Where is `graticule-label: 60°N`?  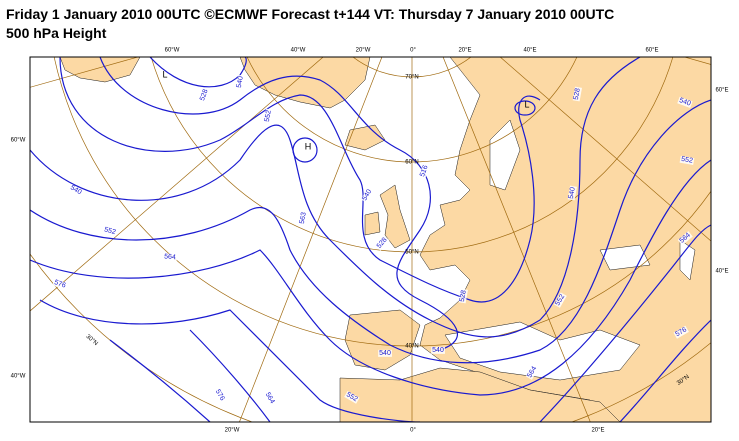 graticule-label: 60°N is located at coordinates (411, 163).